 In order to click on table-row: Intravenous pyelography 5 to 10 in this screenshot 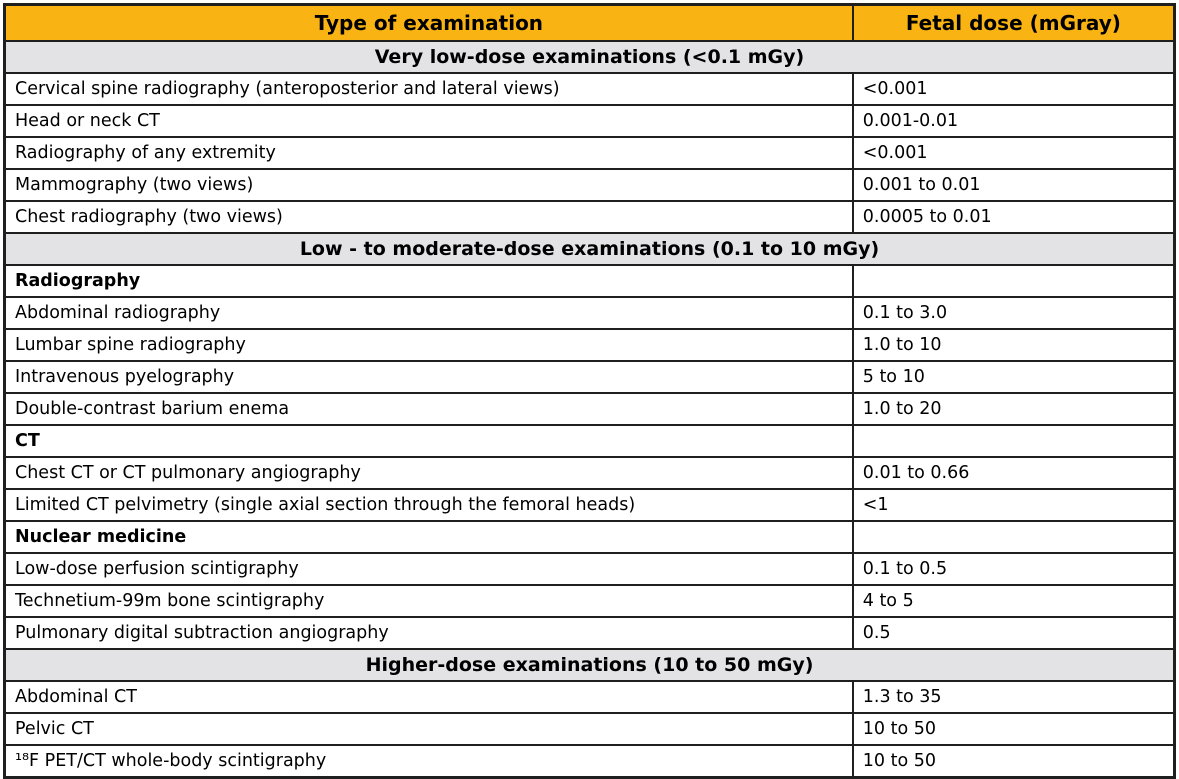, I will do `click(589, 377)`.